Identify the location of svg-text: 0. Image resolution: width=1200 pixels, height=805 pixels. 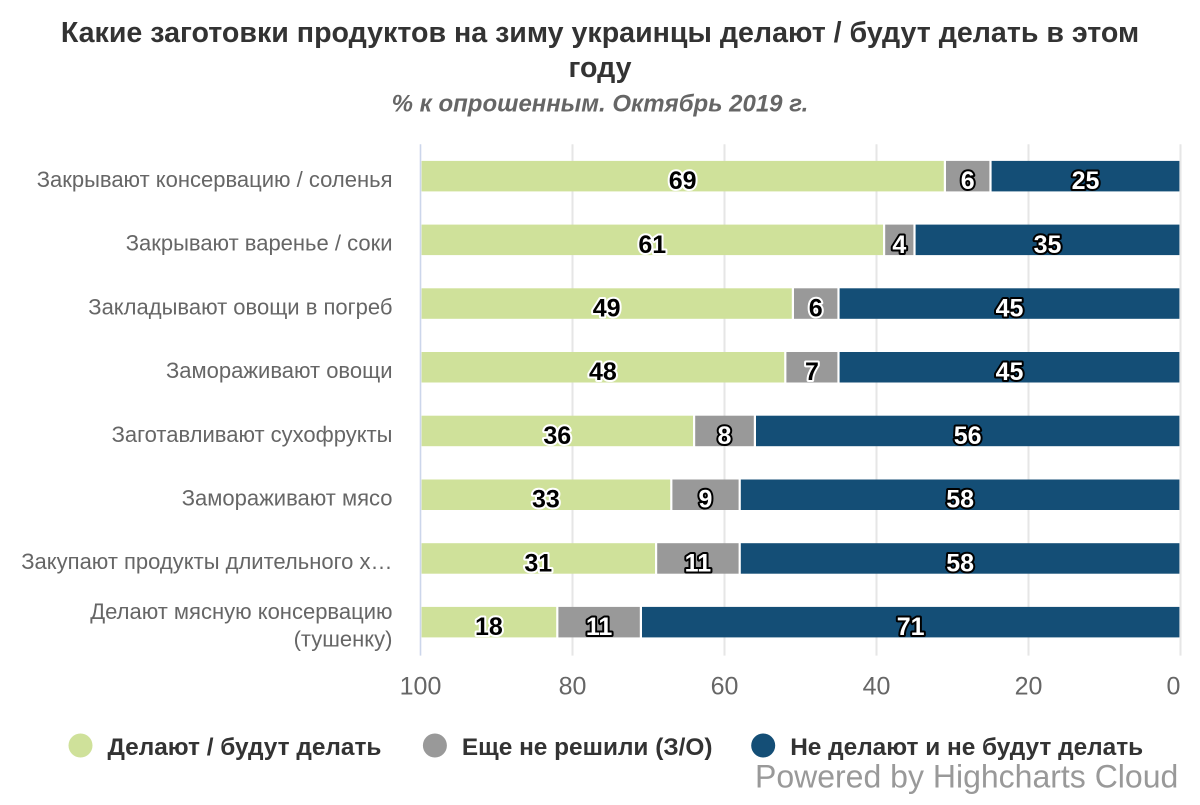
(1174, 687).